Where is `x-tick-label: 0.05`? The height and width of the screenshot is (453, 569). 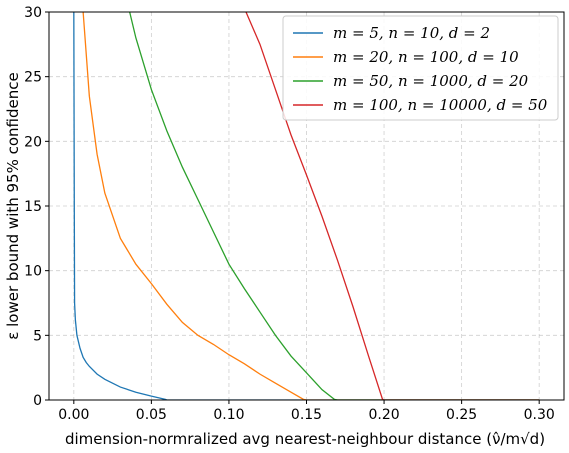 x-tick-label: 0.05 is located at coordinates (151, 415).